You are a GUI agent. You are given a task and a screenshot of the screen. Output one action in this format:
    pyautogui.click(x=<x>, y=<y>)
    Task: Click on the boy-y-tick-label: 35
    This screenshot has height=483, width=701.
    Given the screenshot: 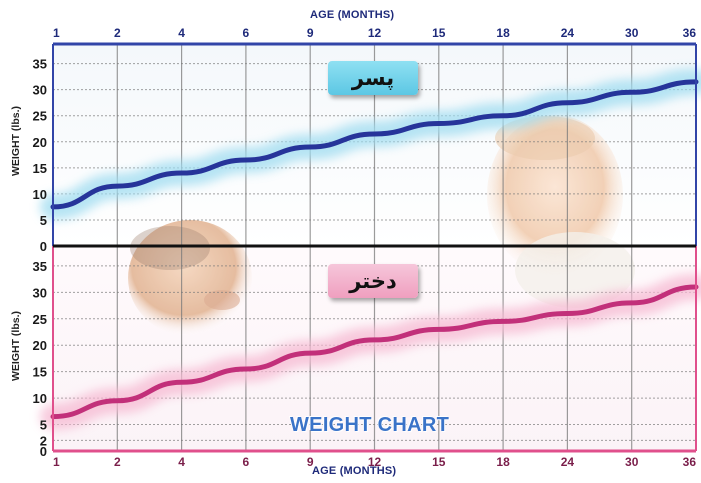 What is the action you would take?
    pyautogui.click(x=40, y=64)
    